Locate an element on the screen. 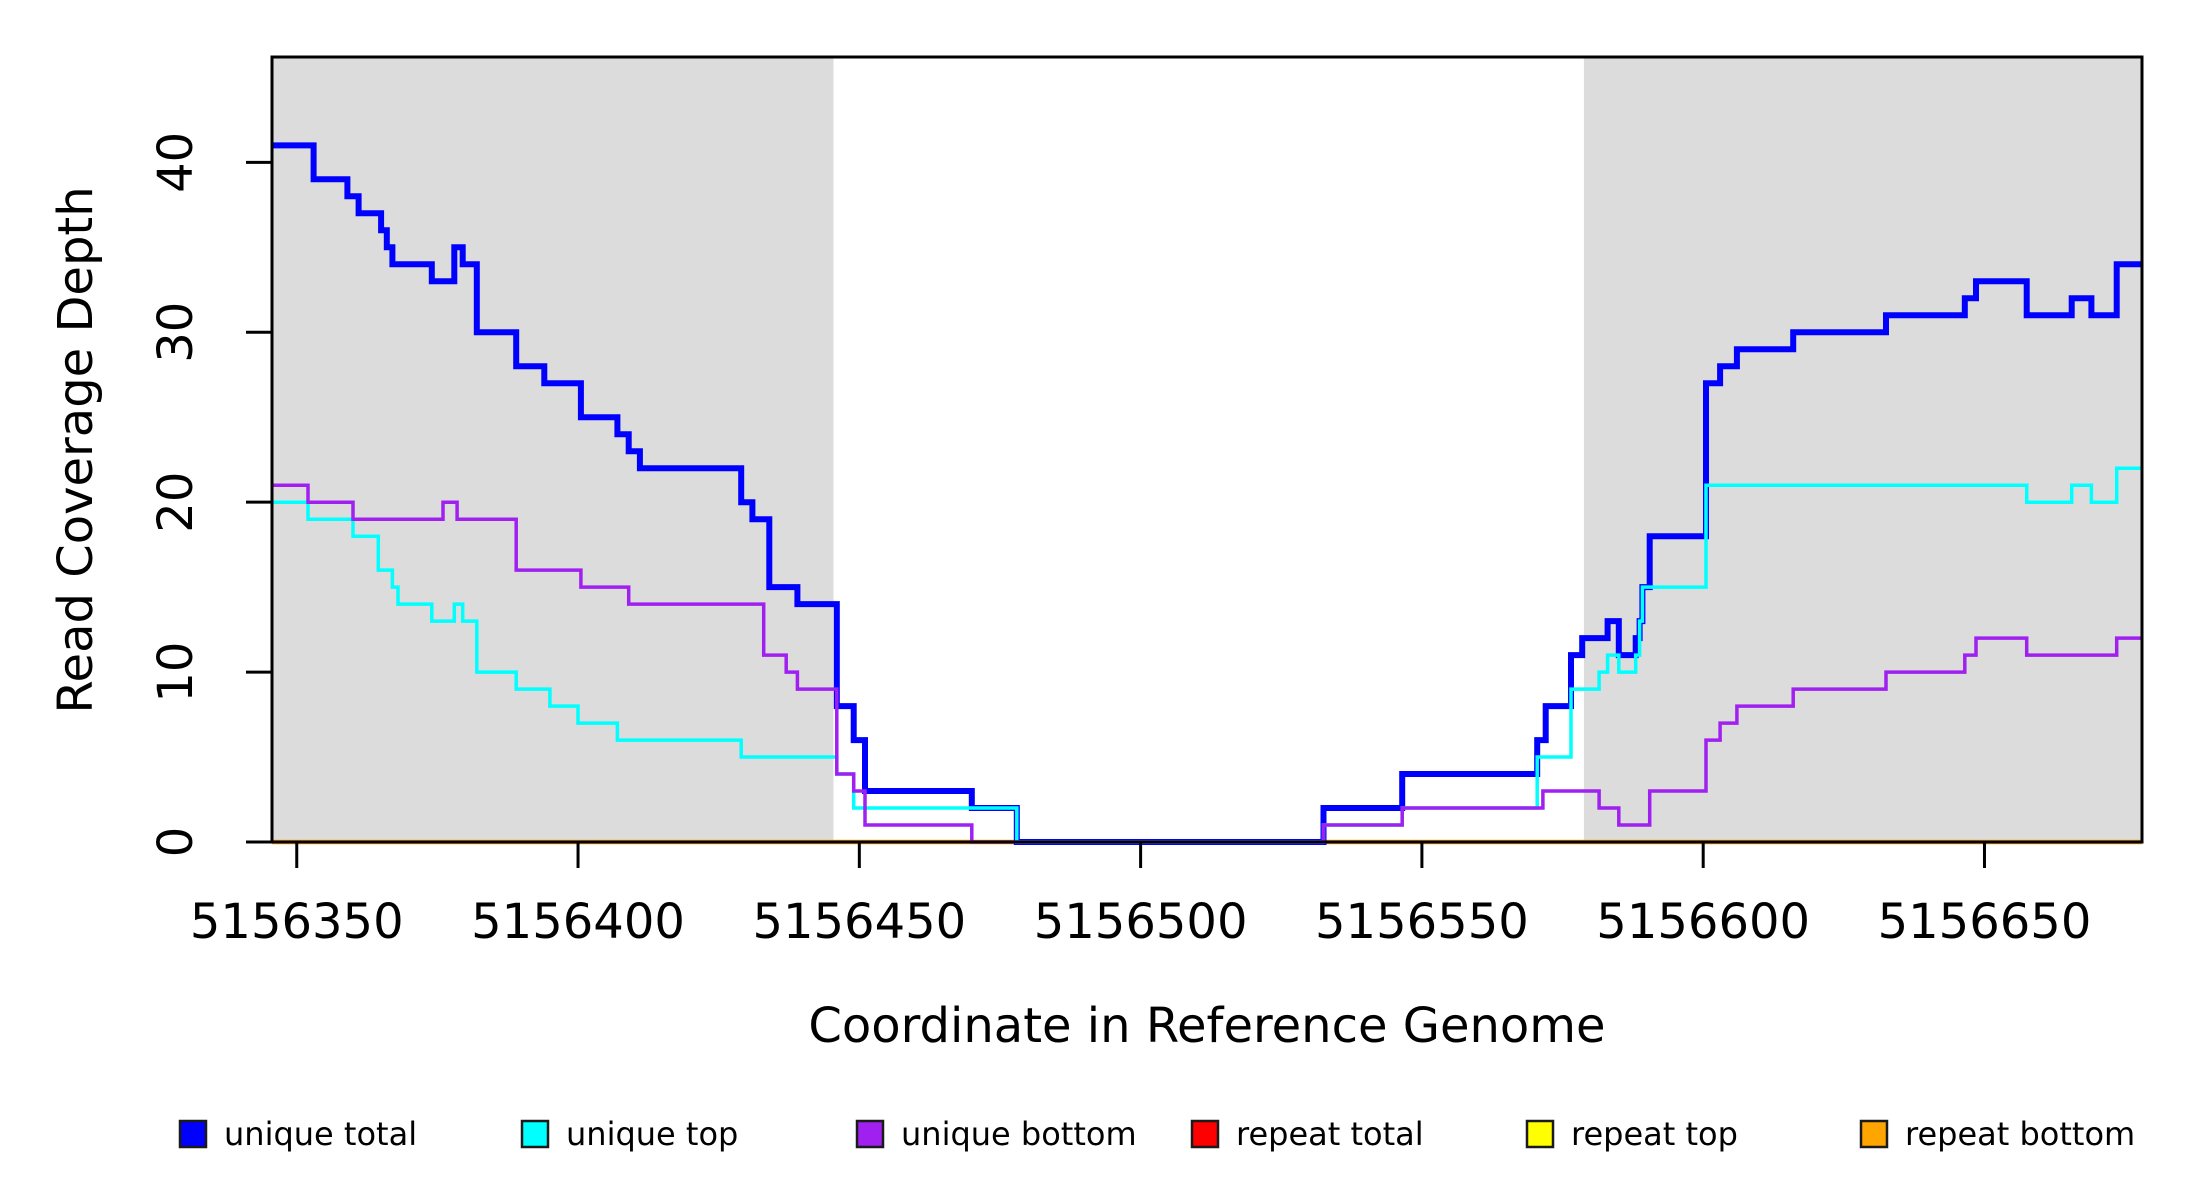 Image resolution: width=2200 pixels, height=1200 pixels. x-tick-label-5156450: 5156450 is located at coordinates (859, 922).